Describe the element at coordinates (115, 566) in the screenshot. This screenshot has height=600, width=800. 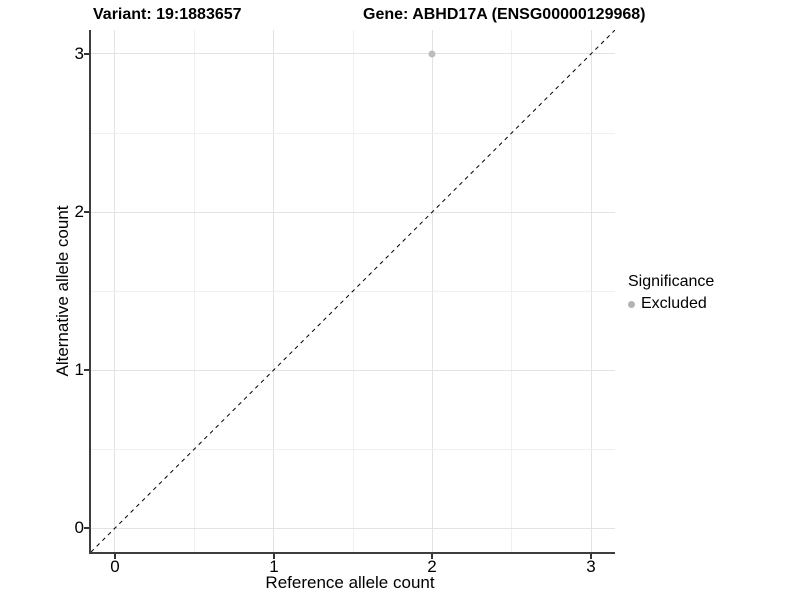
I see `x-tick-label-0: 0` at that location.